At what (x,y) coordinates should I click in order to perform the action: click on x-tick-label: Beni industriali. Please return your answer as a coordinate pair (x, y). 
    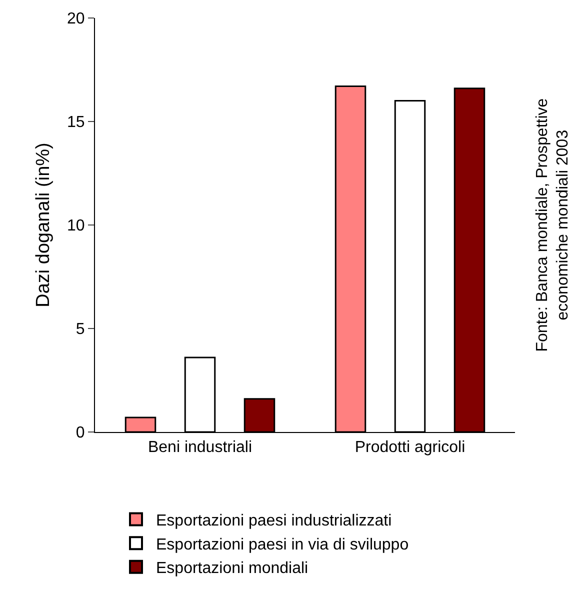
    Looking at the image, I should click on (200, 447).